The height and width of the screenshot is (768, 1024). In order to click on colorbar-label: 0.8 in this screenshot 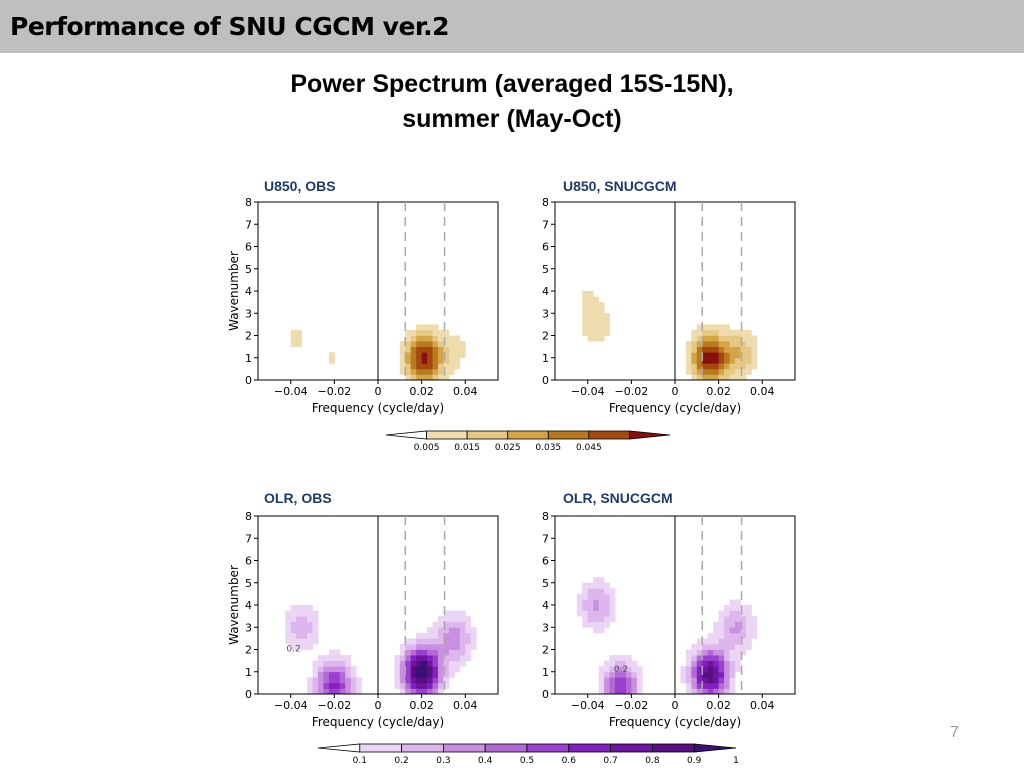, I will do `click(652, 761)`.